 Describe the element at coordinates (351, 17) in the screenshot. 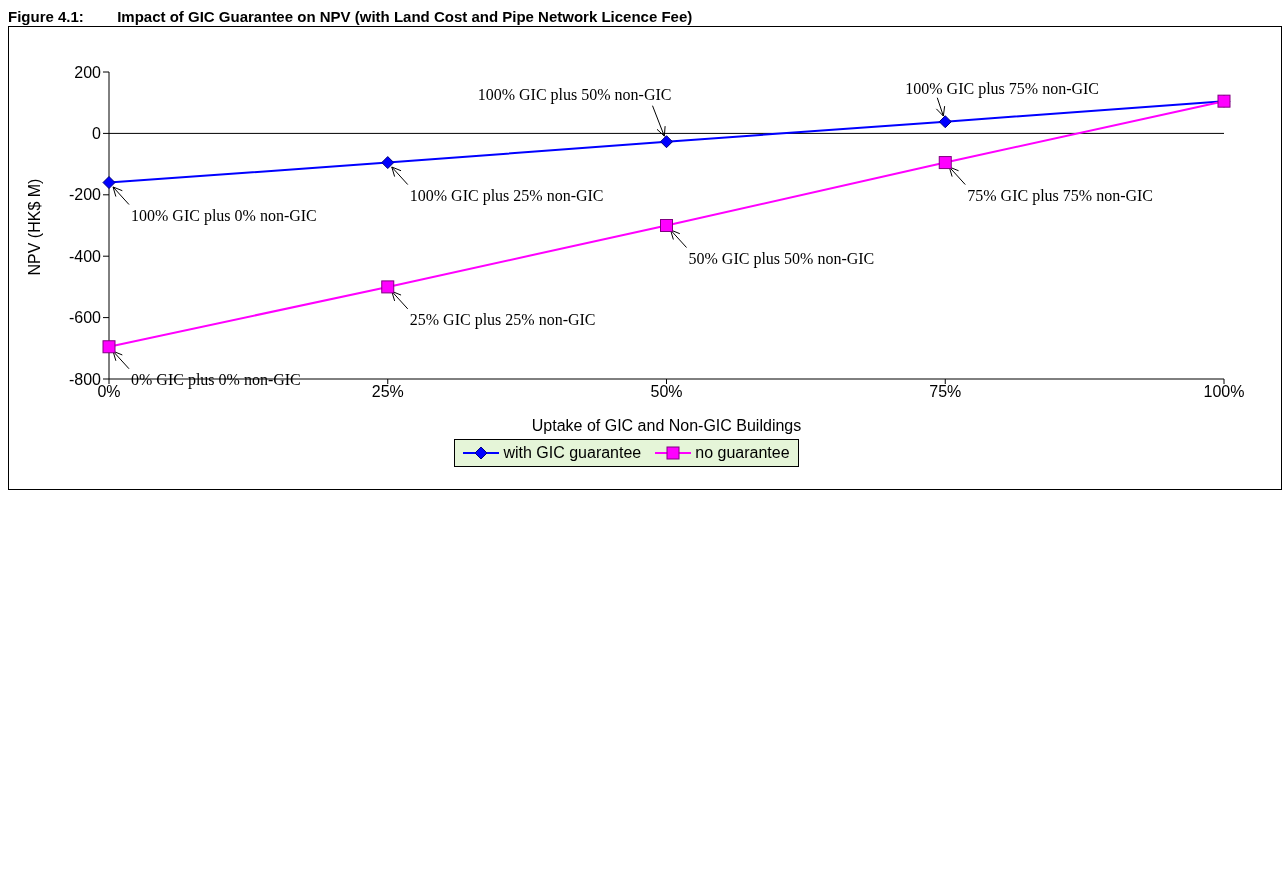

I see `chart-title: Figure 4.1: Impact of GIC Guarantee on NPV (with Land Cost and Pipe Network Licence Fee)` at that location.